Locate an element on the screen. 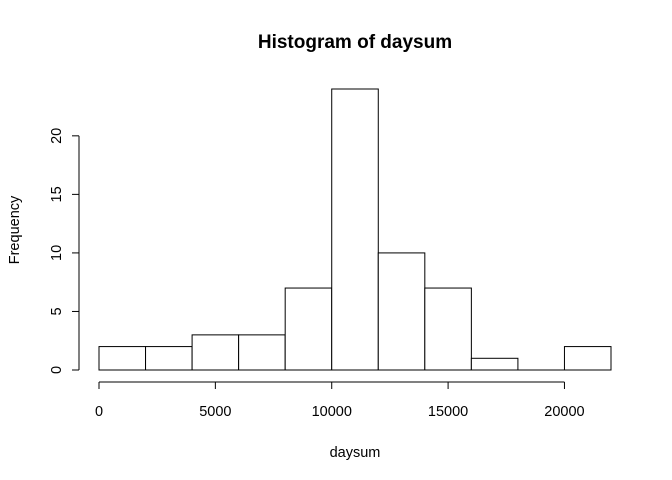 The height and width of the screenshot is (480, 672). y-tick-label-2: 10 is located at coordinates (57, 253).